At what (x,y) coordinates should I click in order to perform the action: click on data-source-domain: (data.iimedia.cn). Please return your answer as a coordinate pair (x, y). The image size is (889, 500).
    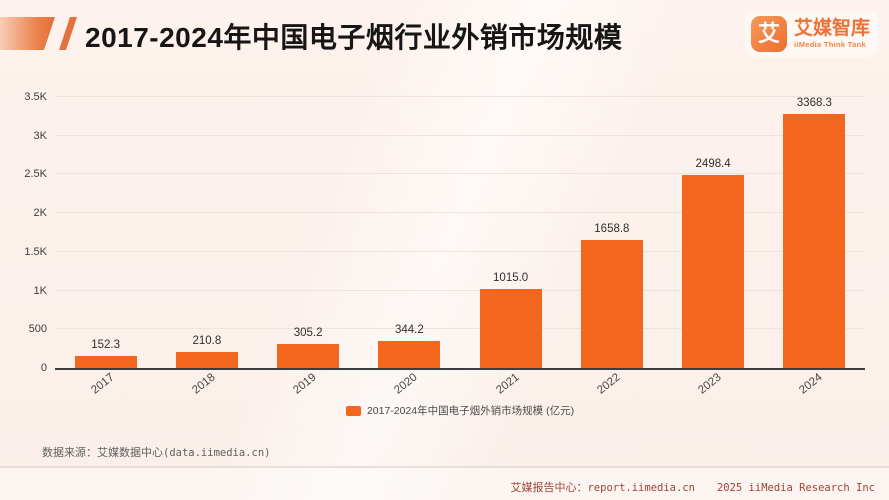
    Looking at the image, I should click on (217, 453).